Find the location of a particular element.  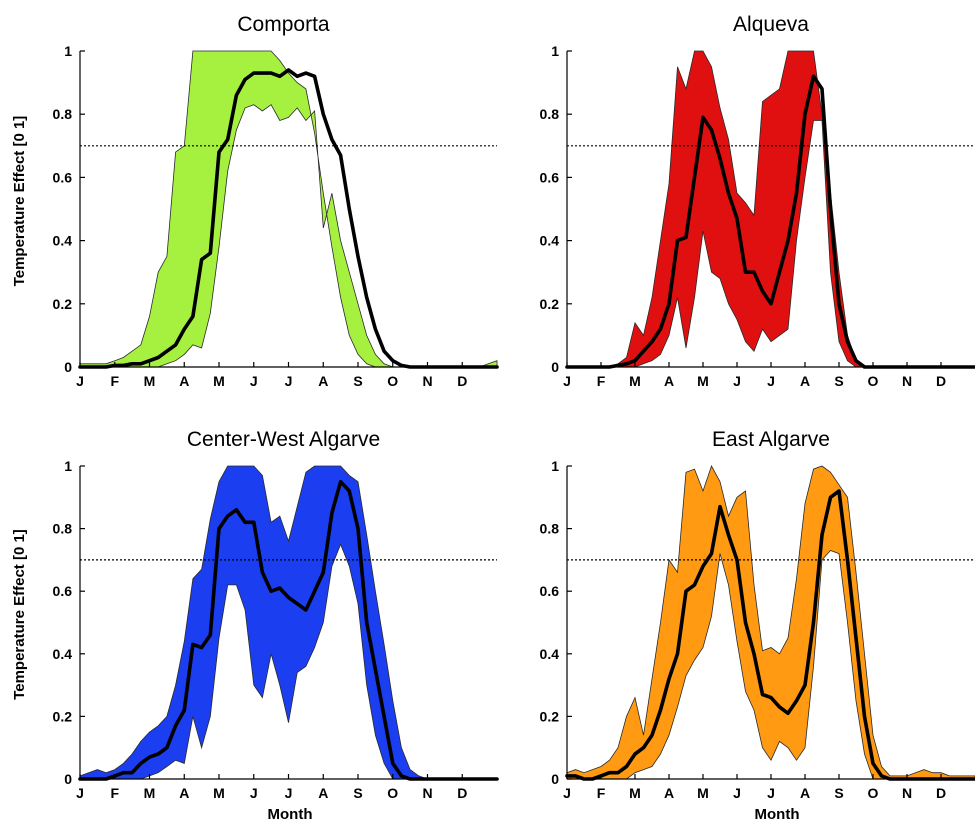

panel-title: Alqueva is located at coordinates (771, 24).